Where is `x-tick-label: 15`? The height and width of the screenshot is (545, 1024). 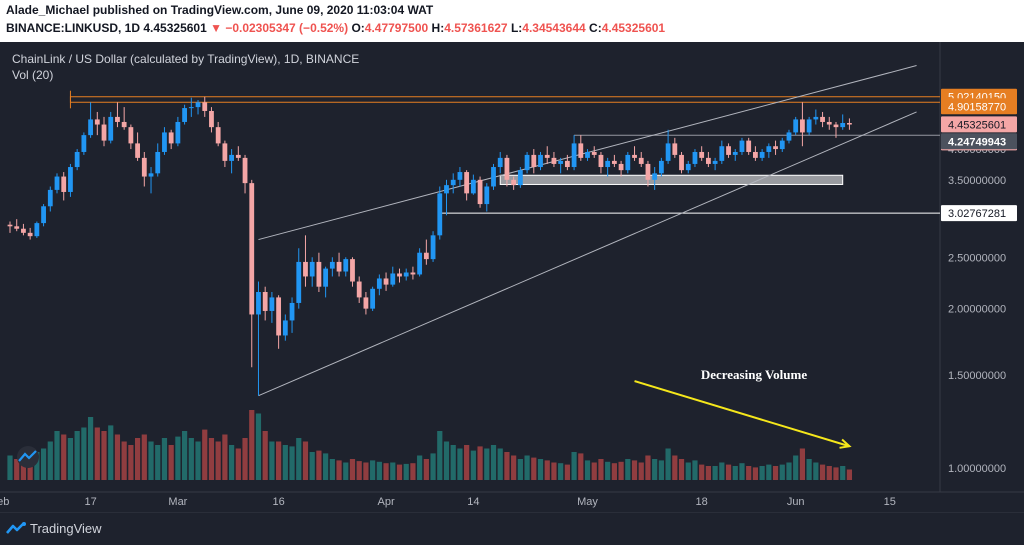 x-tick-label: 15 is located at coordinates (890, 502).